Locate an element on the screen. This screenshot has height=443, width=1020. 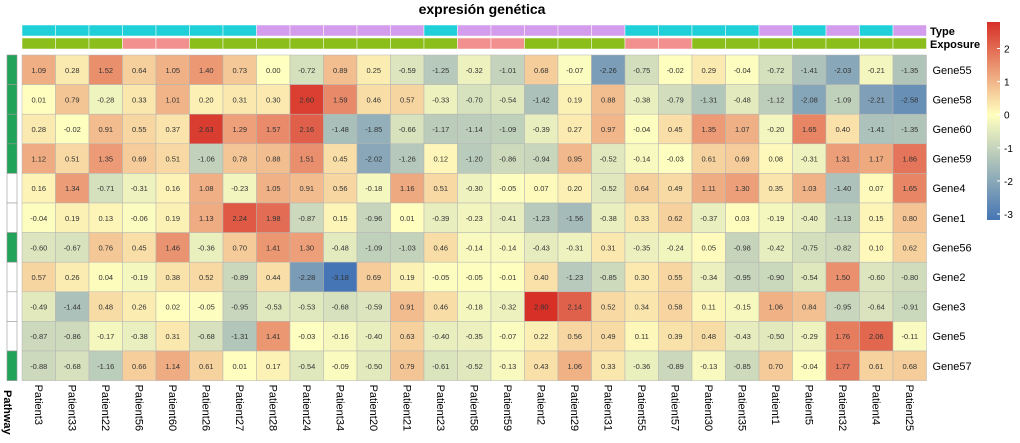
cell-value-label: -0.52 is located at coordinates (608, 159).